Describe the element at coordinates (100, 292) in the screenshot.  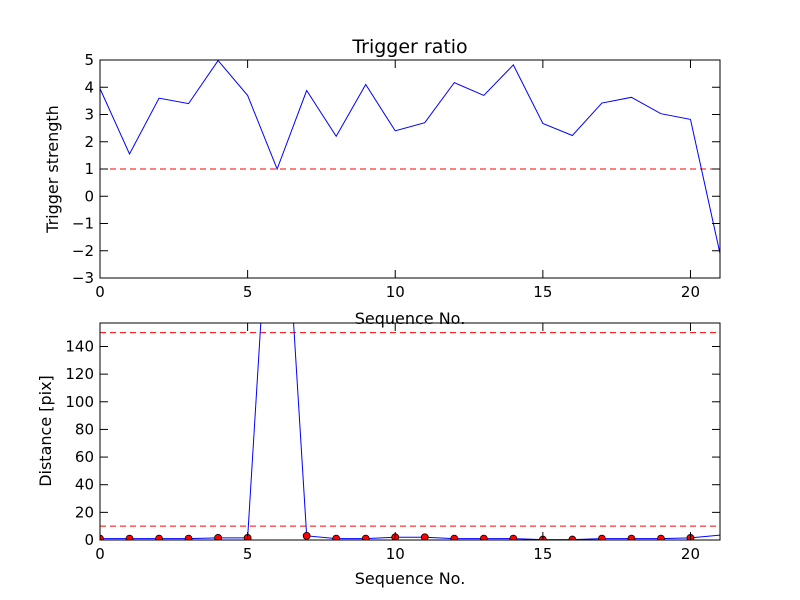
I see `top-x-tick-label: 0` at that location.